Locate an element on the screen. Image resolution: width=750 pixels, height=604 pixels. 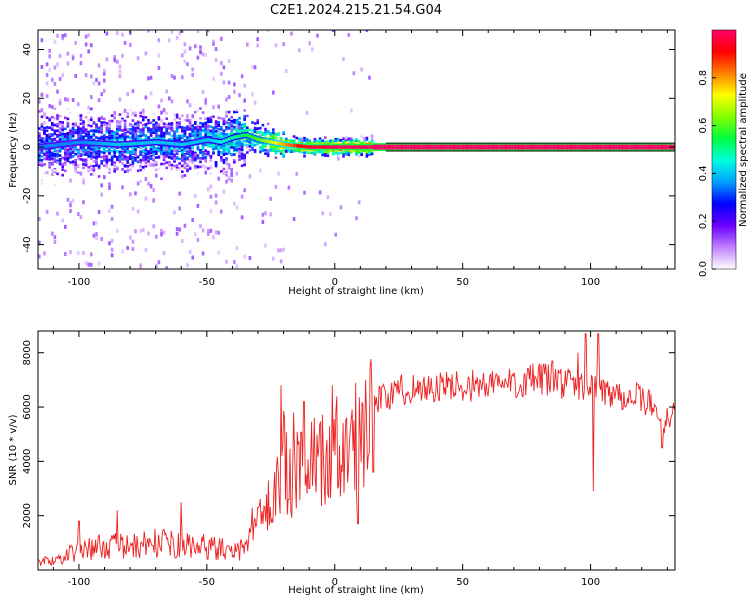
y-tick-label: 2000 is located at coordinates (27, 515).